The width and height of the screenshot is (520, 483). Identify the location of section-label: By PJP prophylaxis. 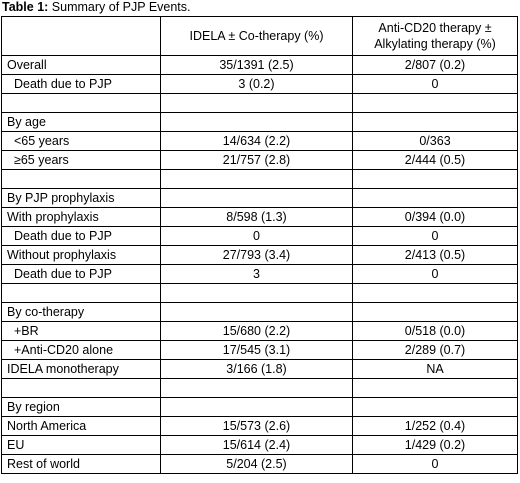
(81, 198).